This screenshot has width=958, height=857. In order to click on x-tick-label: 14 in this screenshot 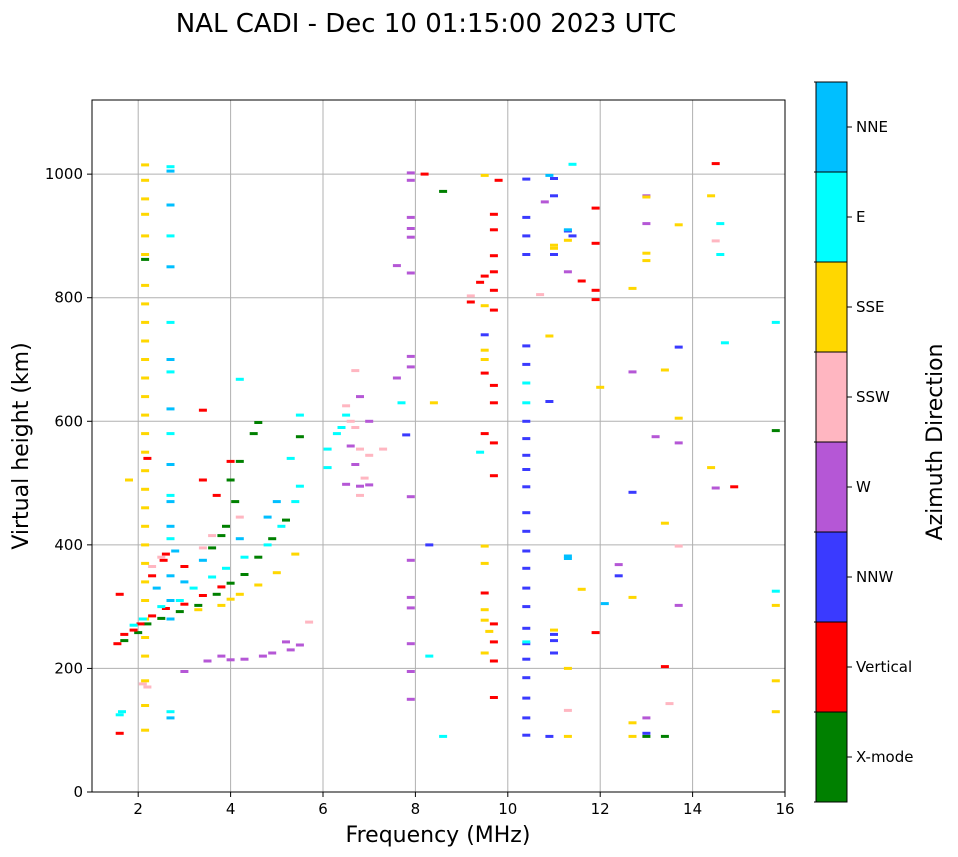, I will do `click(692, 809)`.